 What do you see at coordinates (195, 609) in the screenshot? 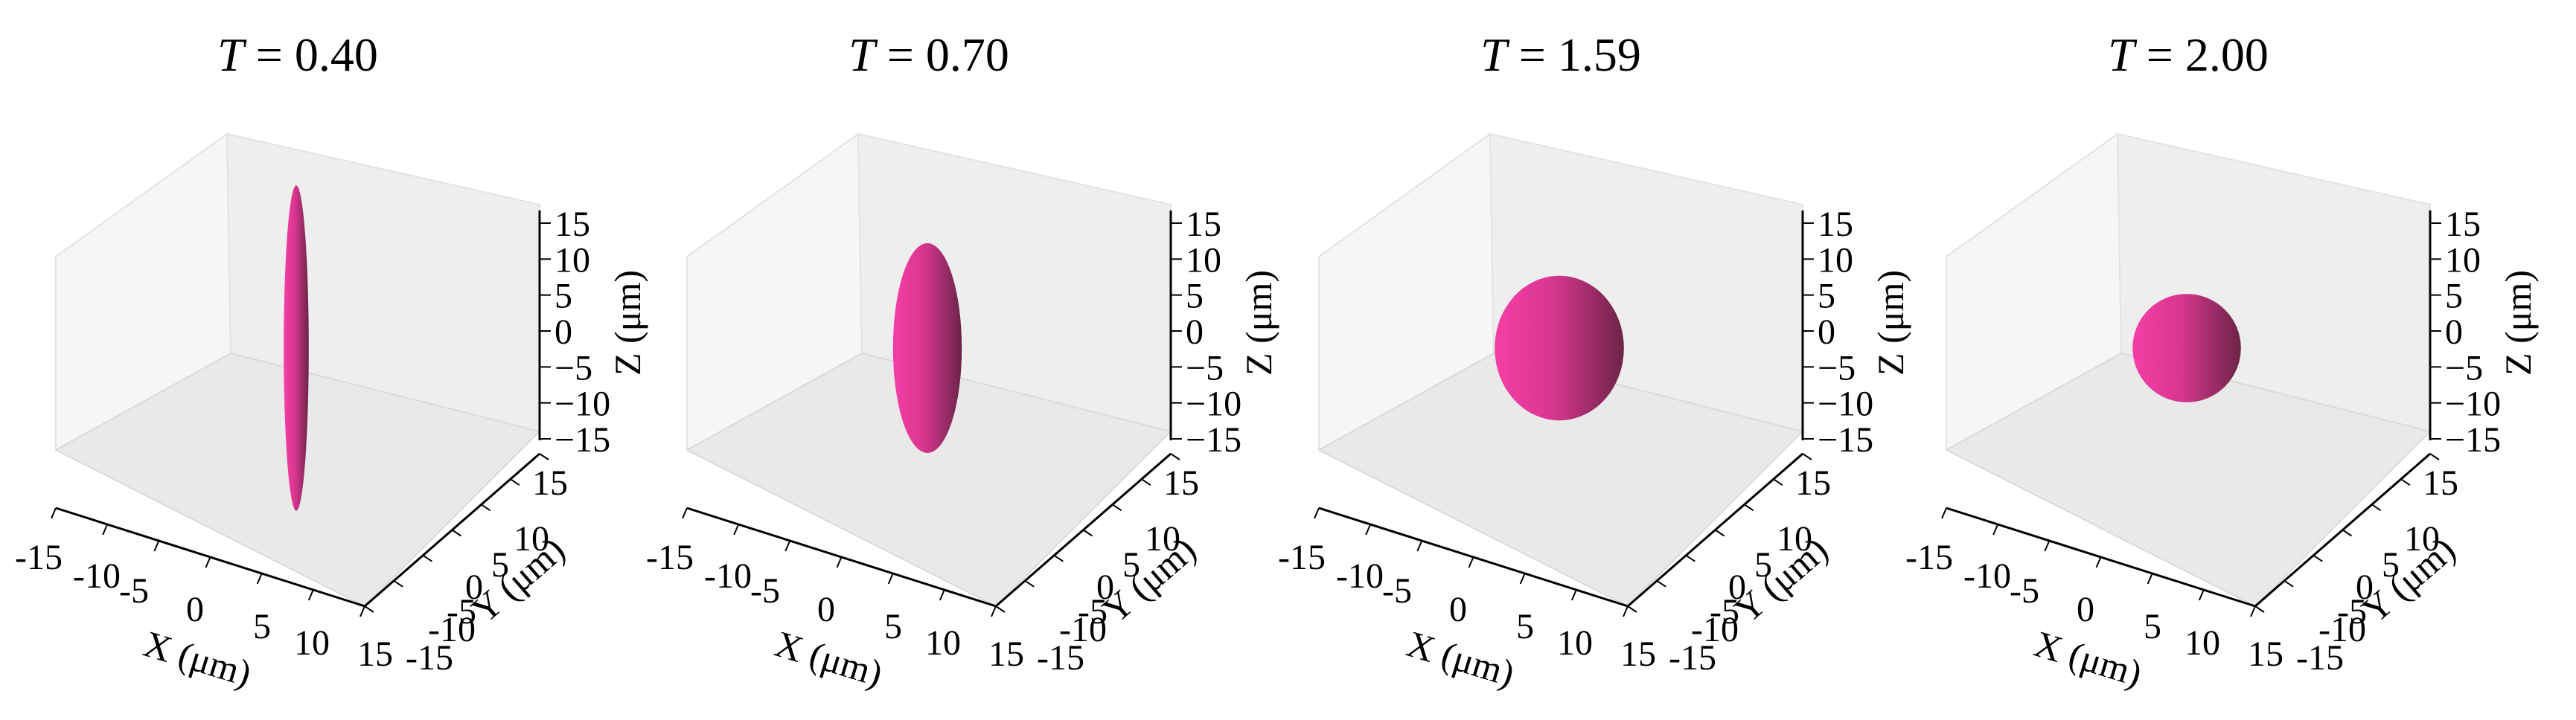
I see `x-tick-label: 0` at bounding box center [195, 609].